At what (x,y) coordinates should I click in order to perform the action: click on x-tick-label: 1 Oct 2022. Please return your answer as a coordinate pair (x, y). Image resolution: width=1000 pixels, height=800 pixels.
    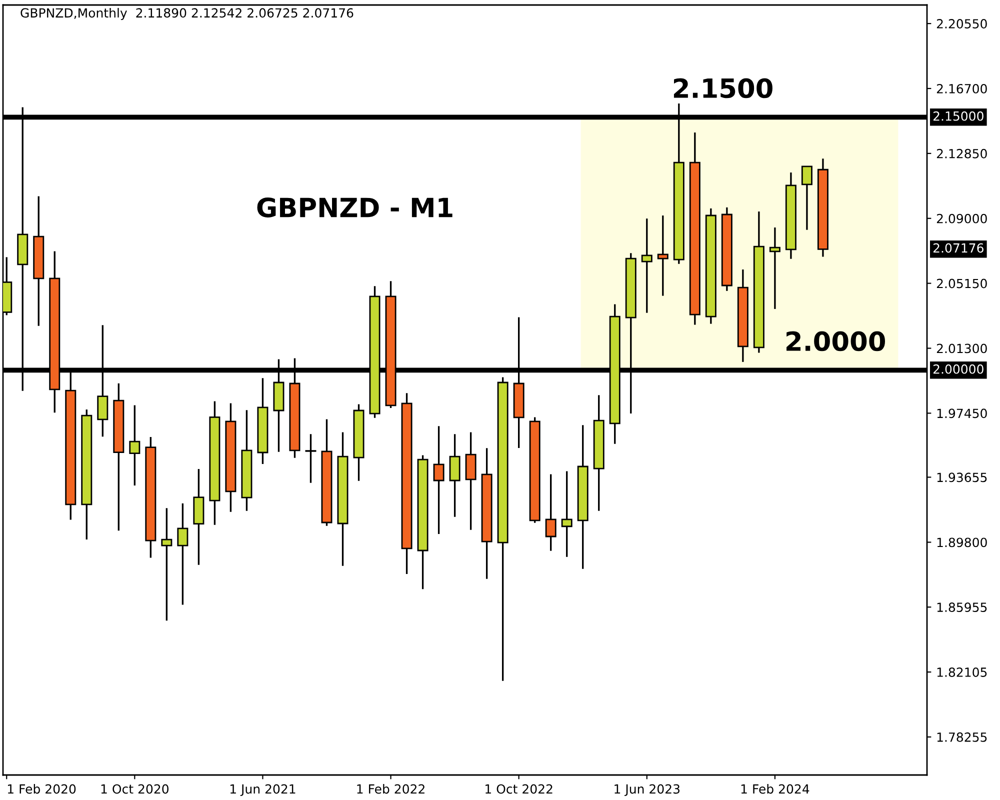
    Looking at the image, I should click on (519, 789).